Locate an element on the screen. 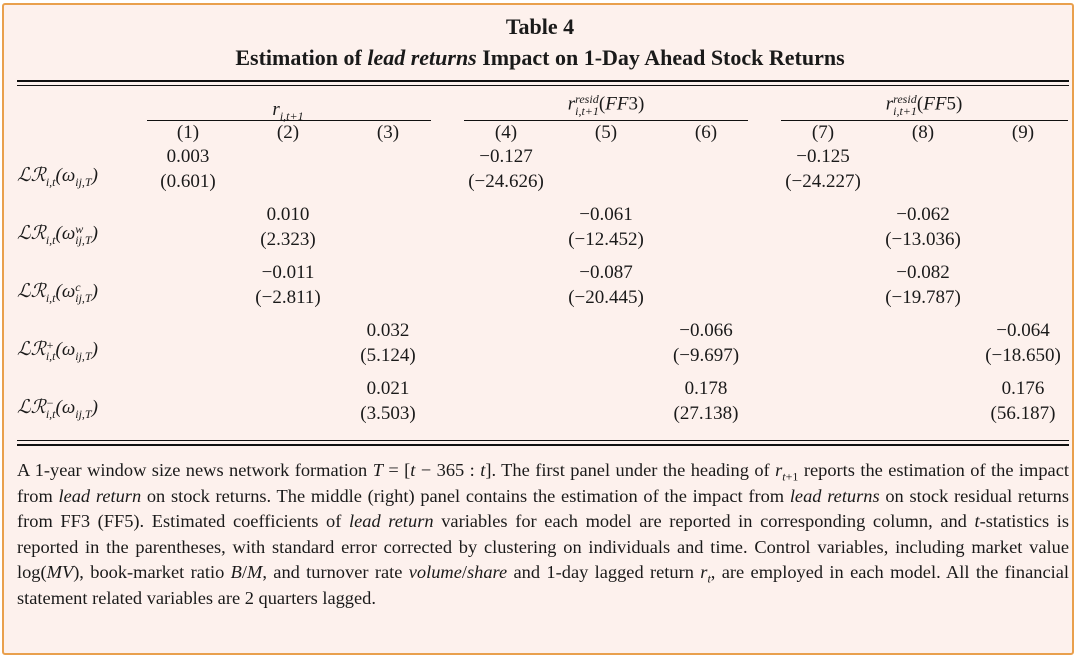  coefficient: 0.032 is located at coordinates (388, 330).